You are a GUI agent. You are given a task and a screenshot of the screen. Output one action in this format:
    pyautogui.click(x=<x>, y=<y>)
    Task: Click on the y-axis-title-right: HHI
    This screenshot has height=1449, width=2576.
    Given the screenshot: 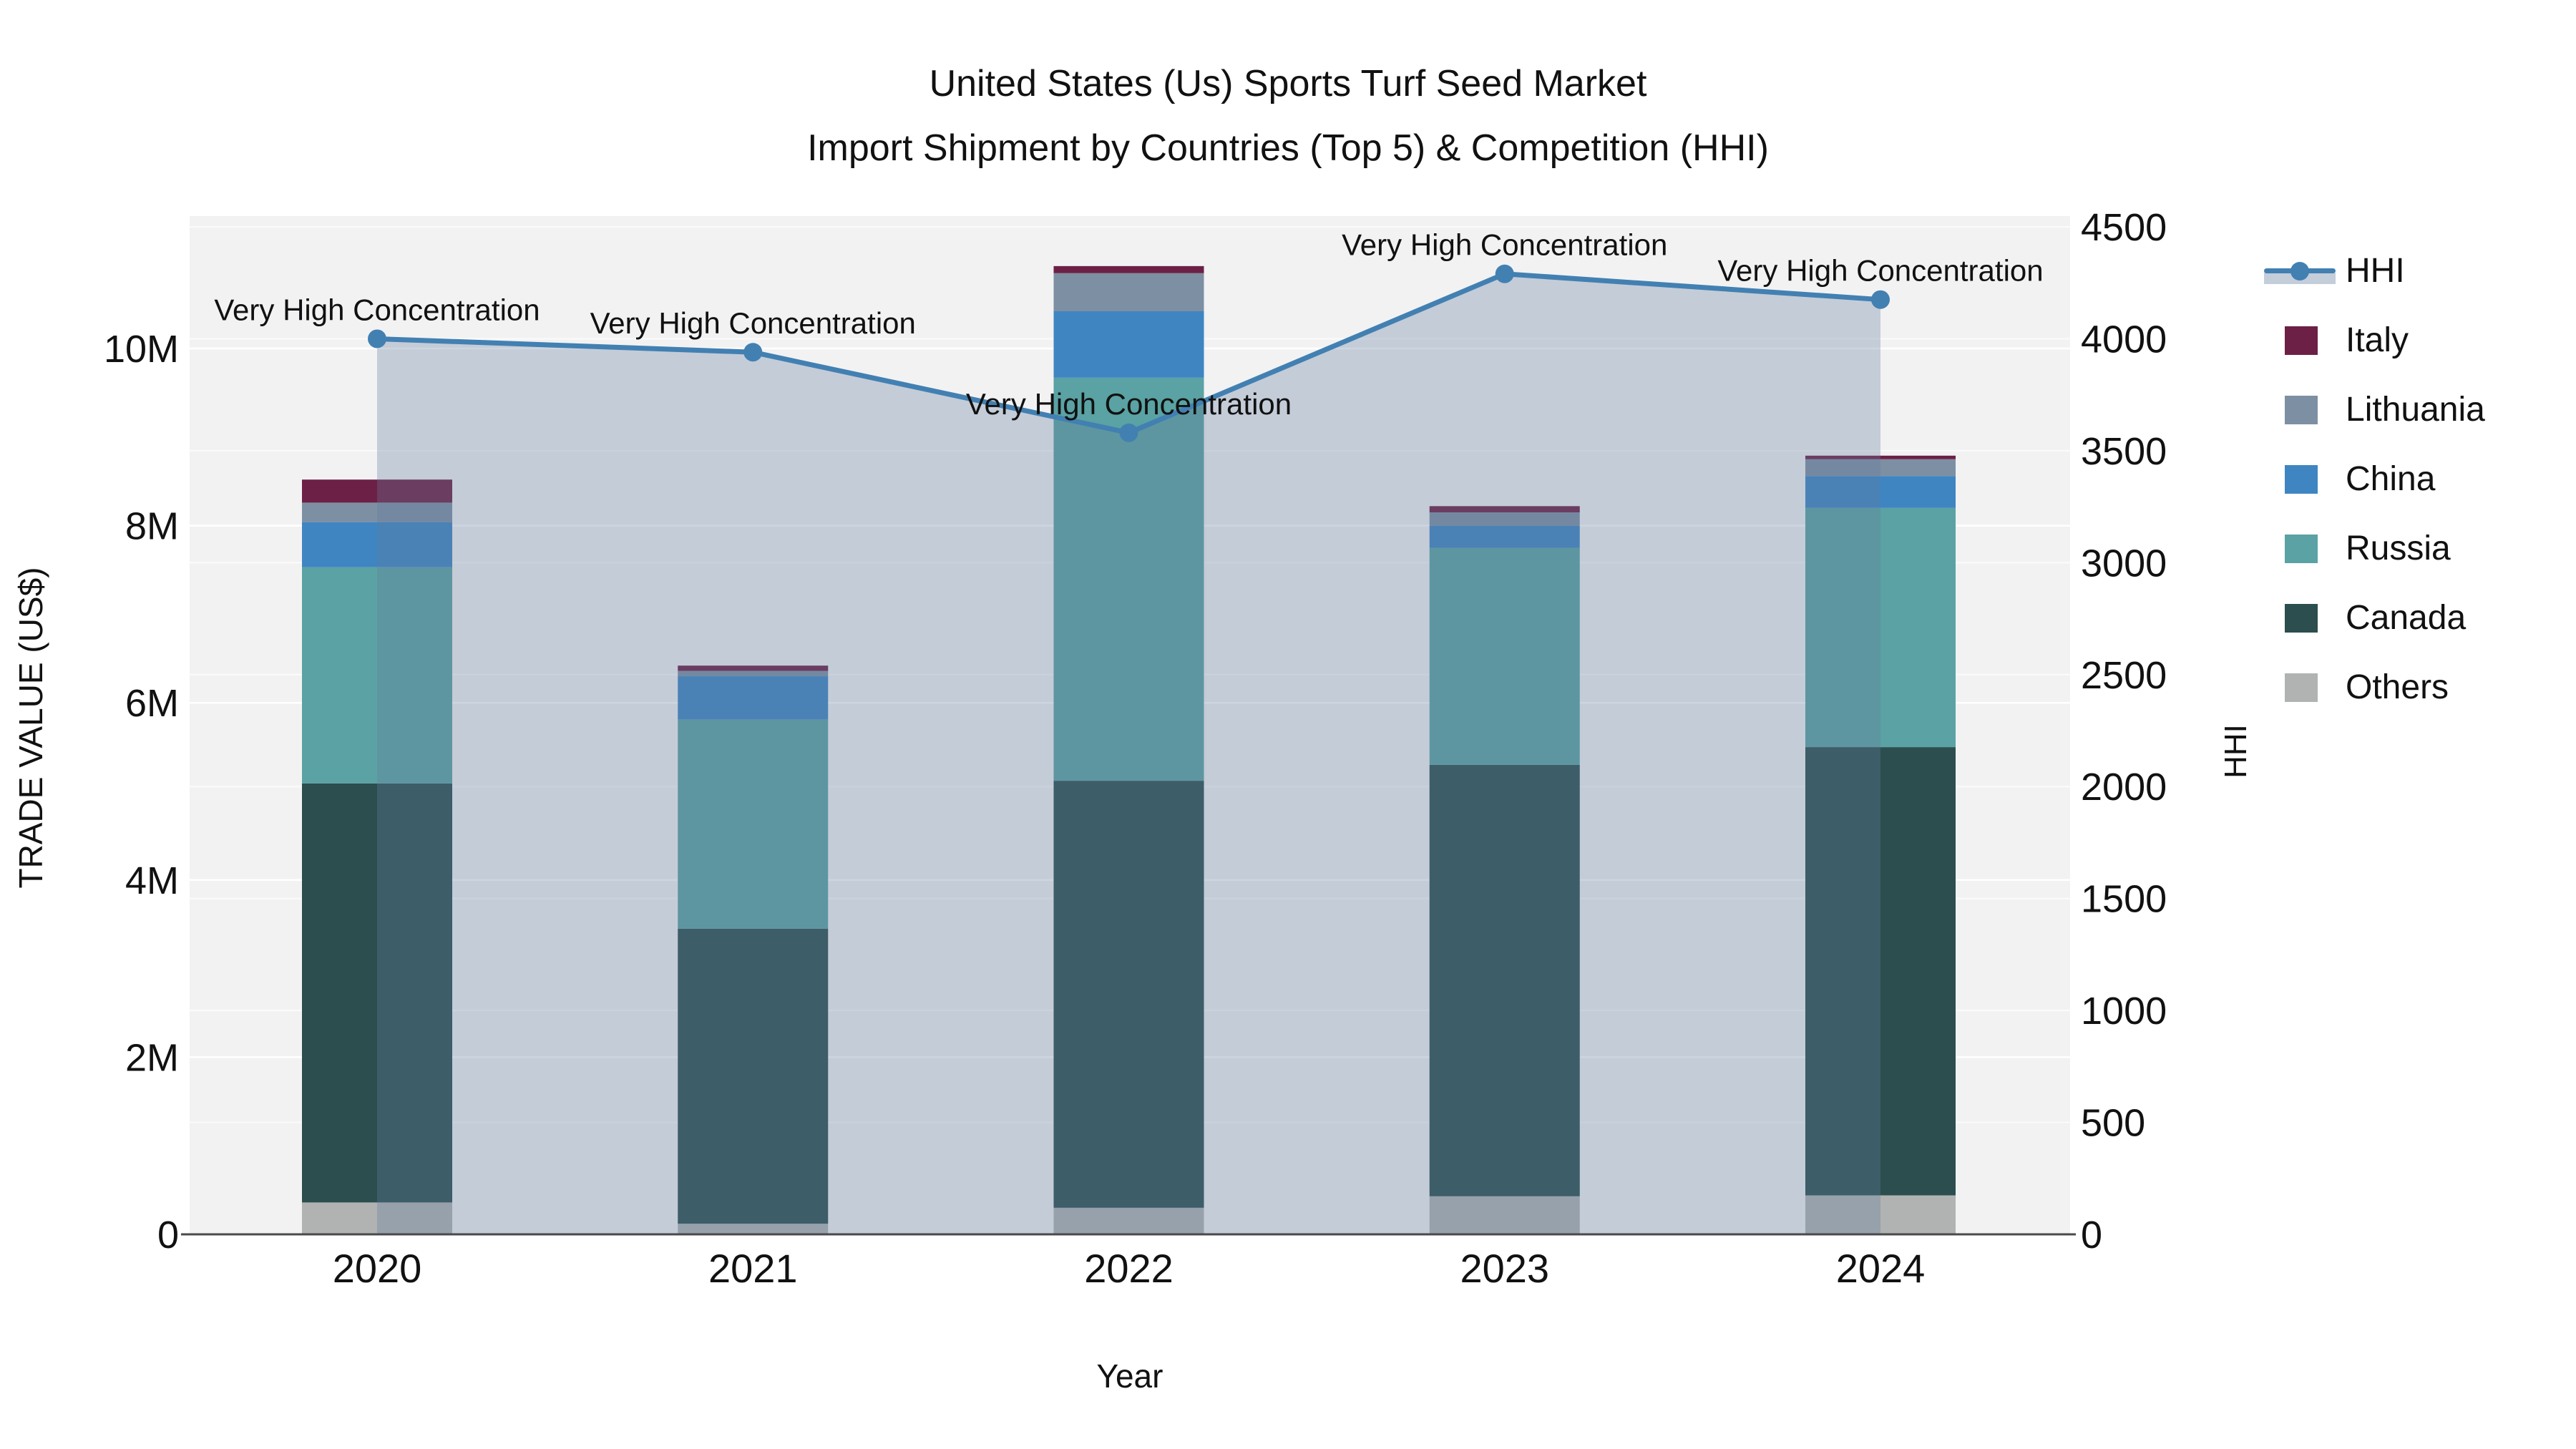 What is the action you would take?
    pyautogui.click(x=2235, y=752)
    